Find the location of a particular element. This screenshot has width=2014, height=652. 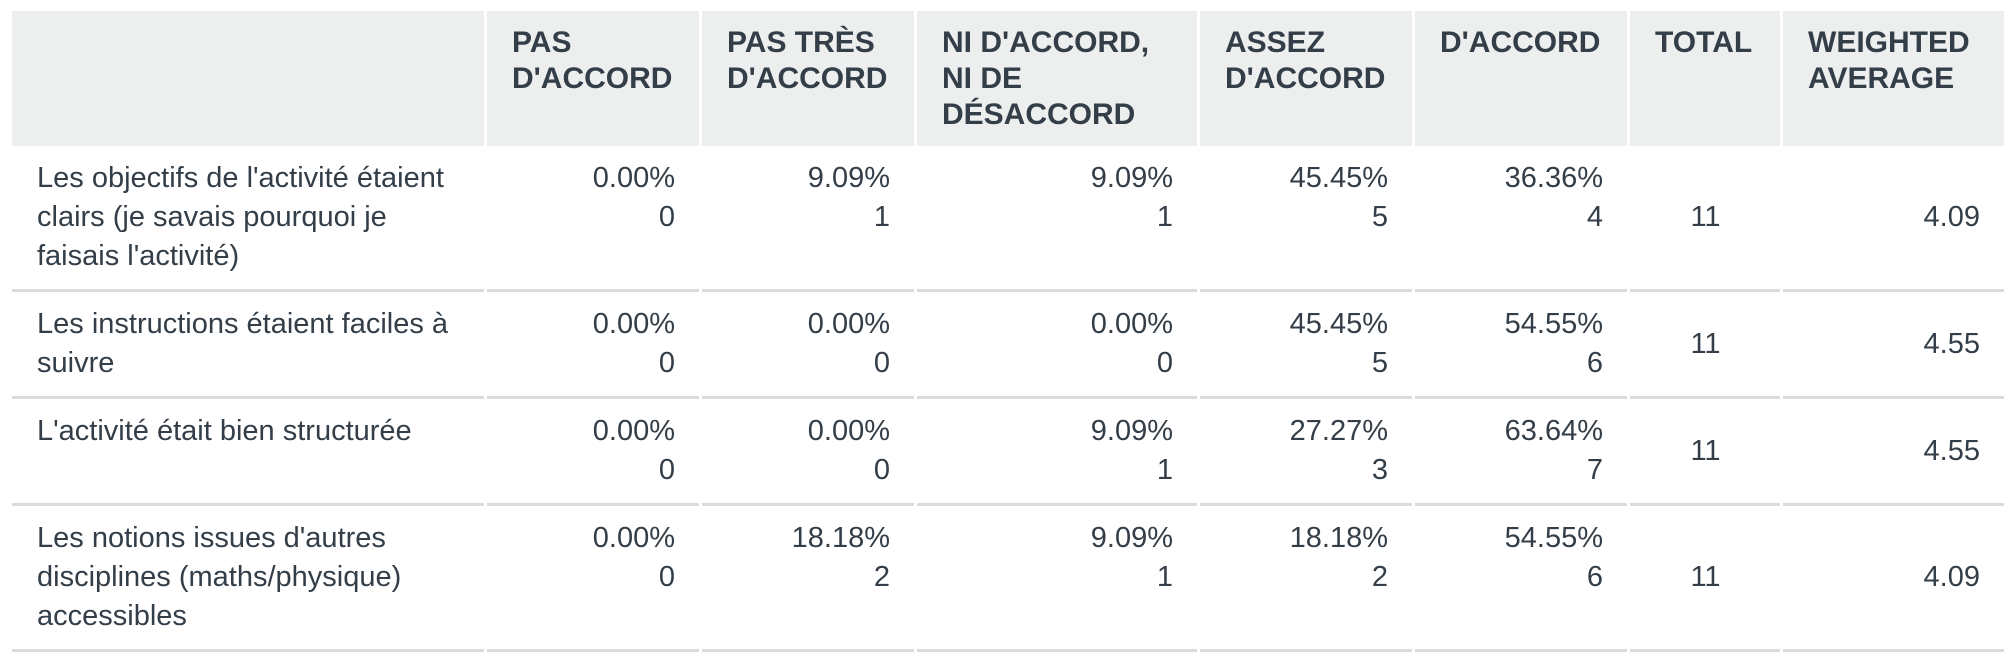

count-value: 4 is located at coordinates (1521, 217).